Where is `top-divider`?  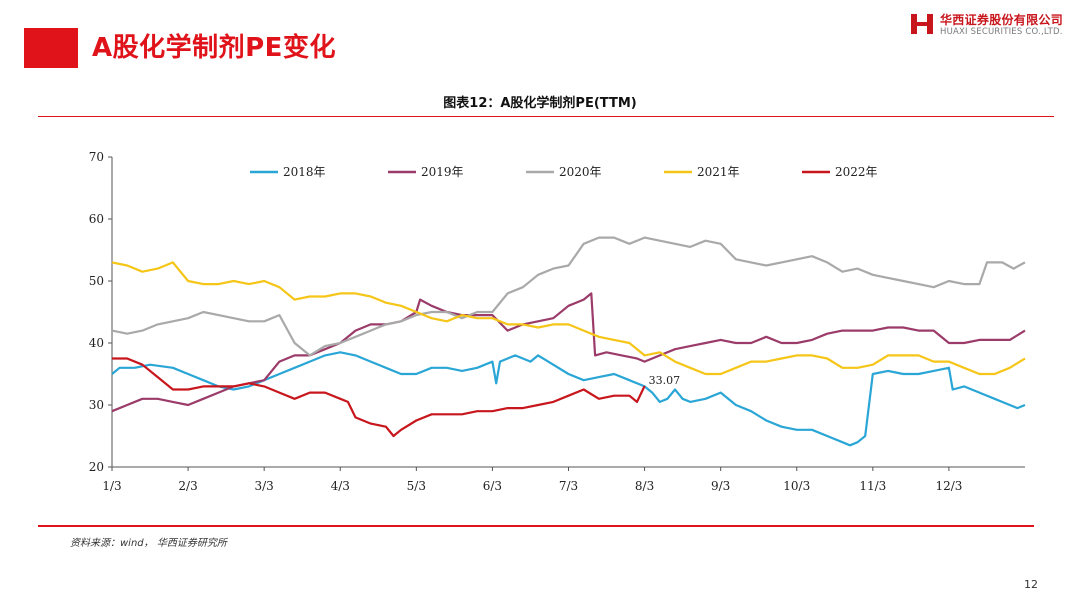 top-divider is located at coordinates (546, 116).